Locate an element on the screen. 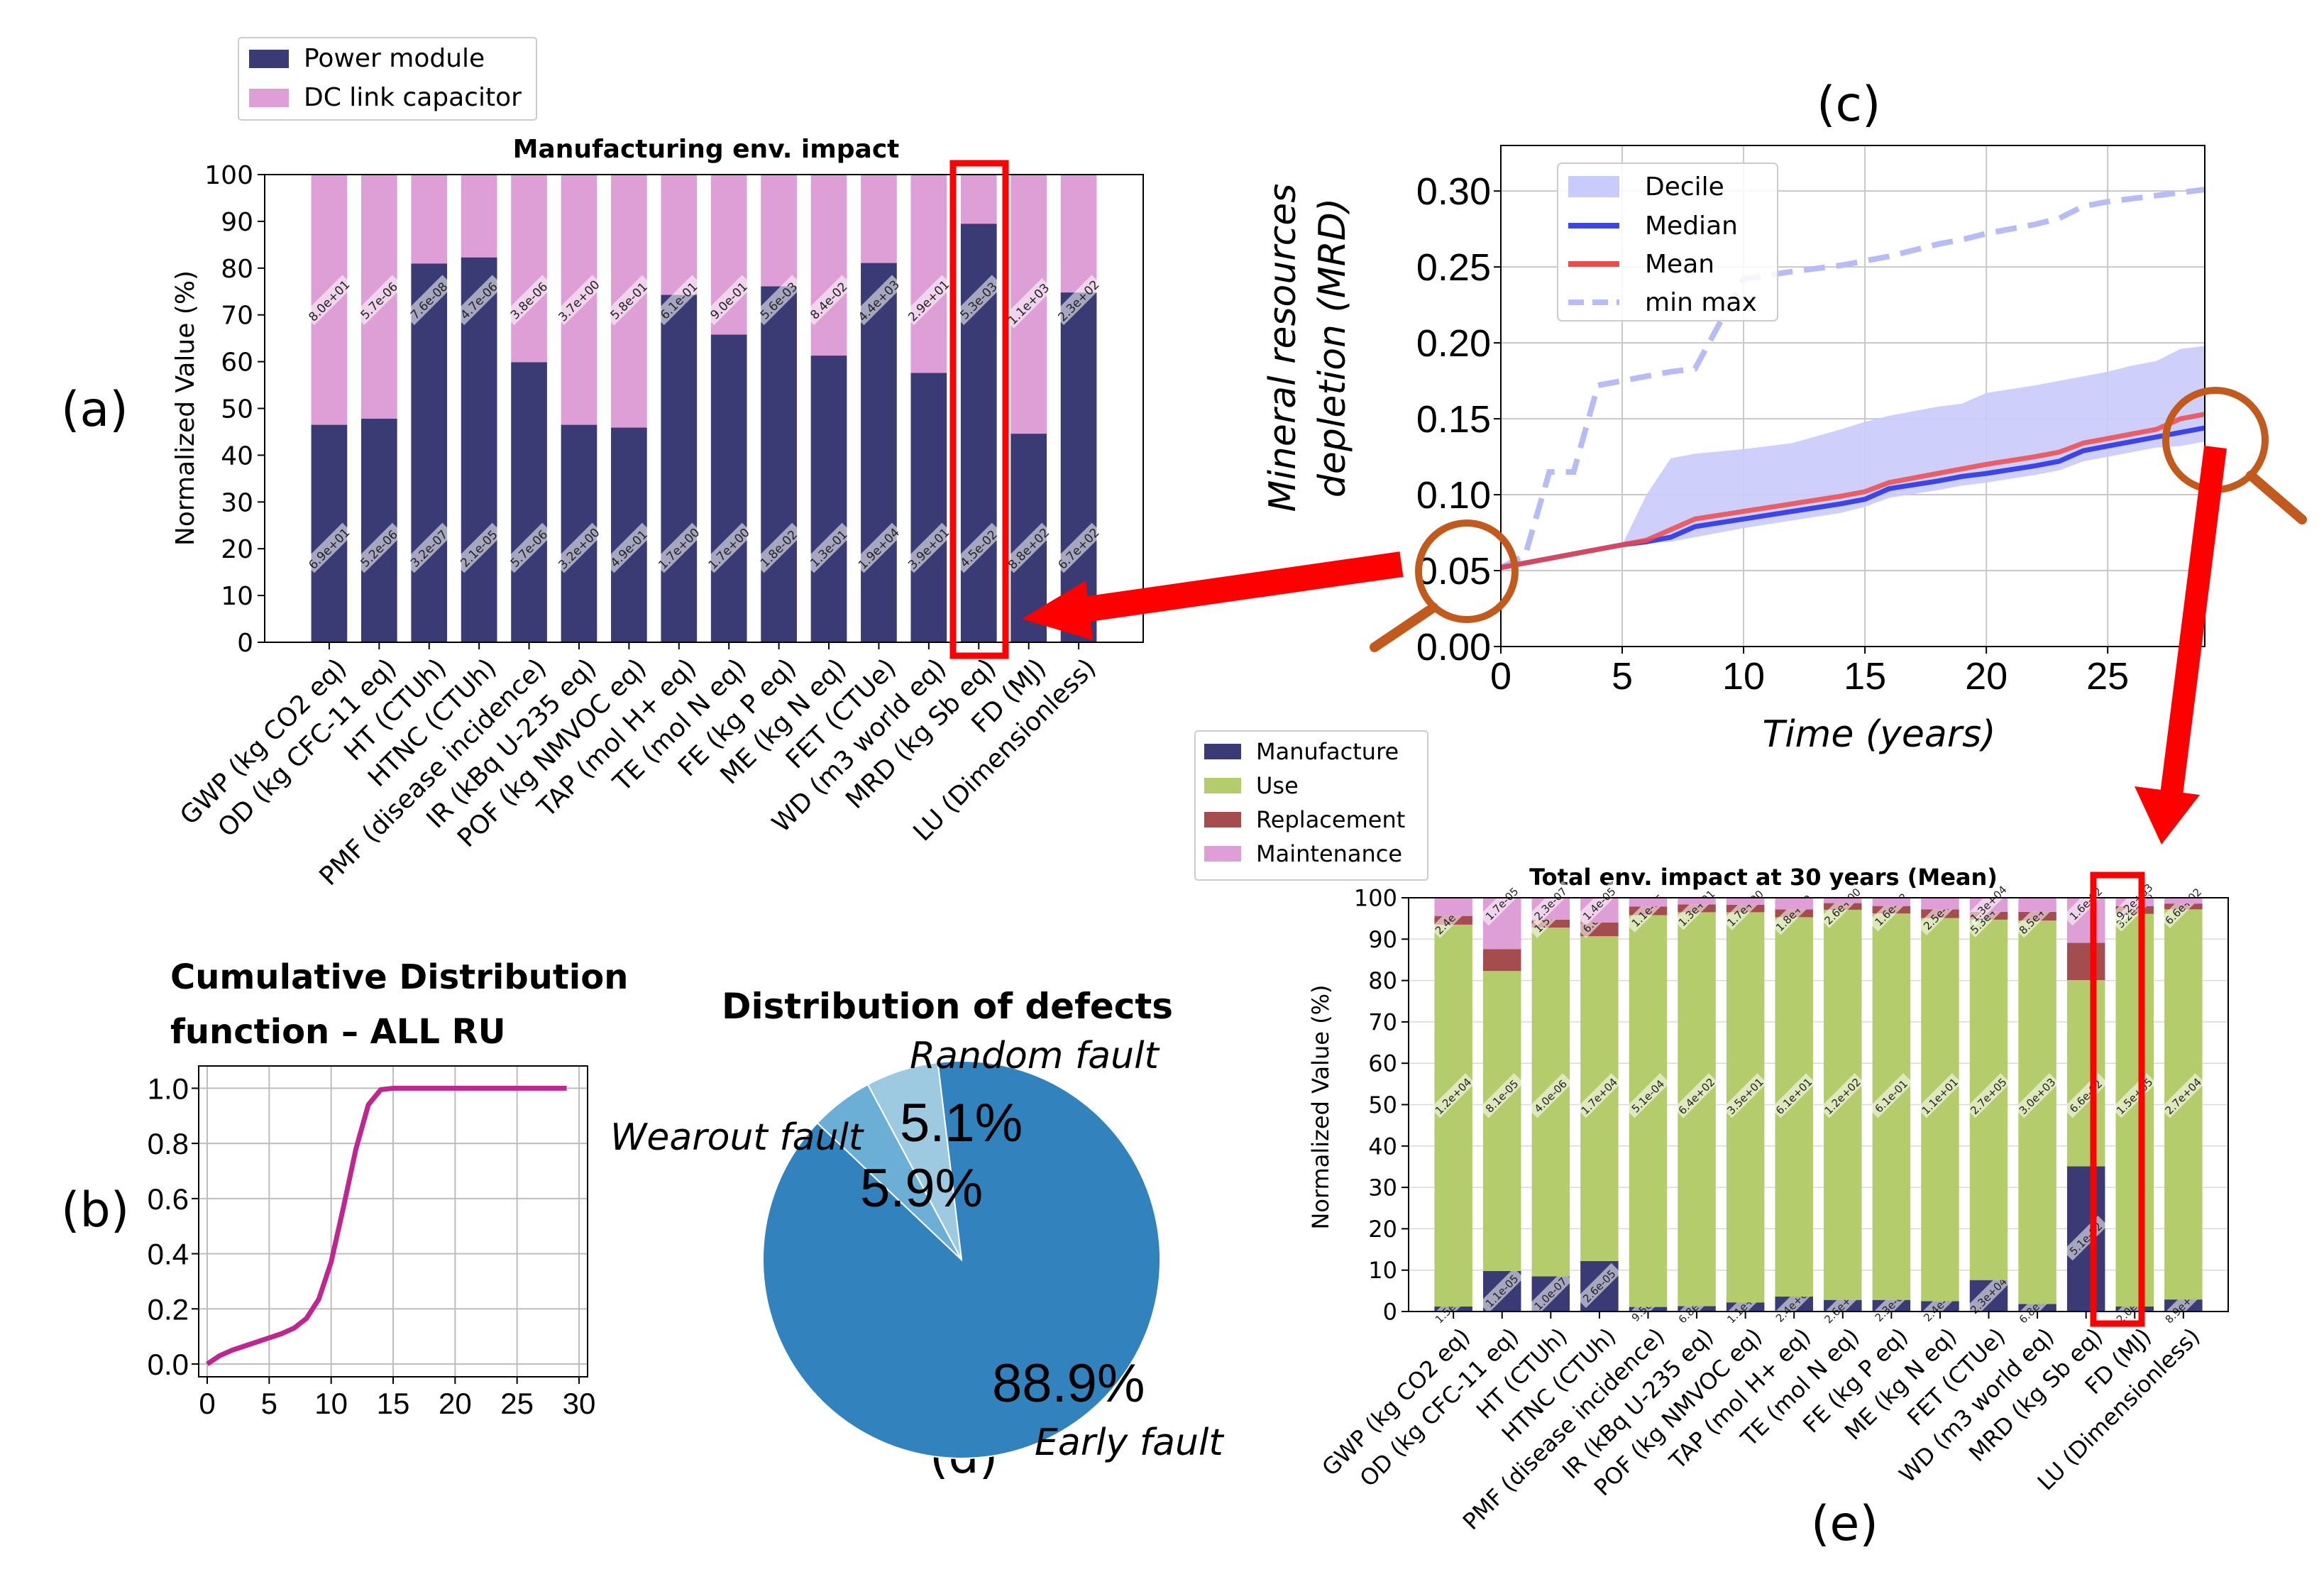 The height and width of the screenshot is (1589, 2324). chart-e-legend-label-use: Use is located at coordinates (1277, 785).